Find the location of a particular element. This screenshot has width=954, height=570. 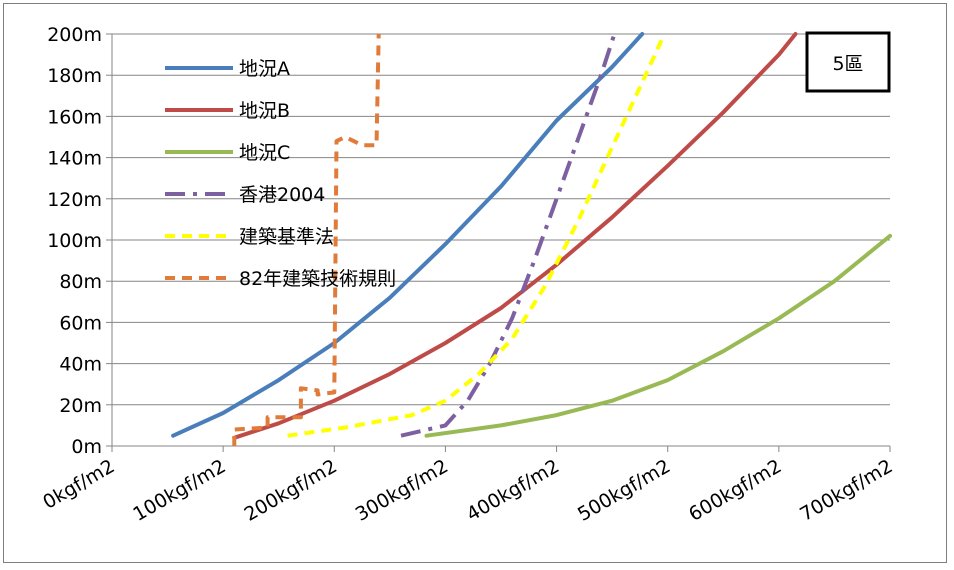

legend-label: 建築基準法 is located at coordinates (286, 237).